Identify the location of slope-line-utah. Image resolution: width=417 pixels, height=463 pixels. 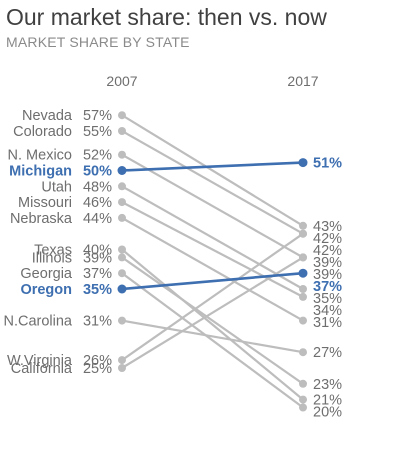
(212, 237).